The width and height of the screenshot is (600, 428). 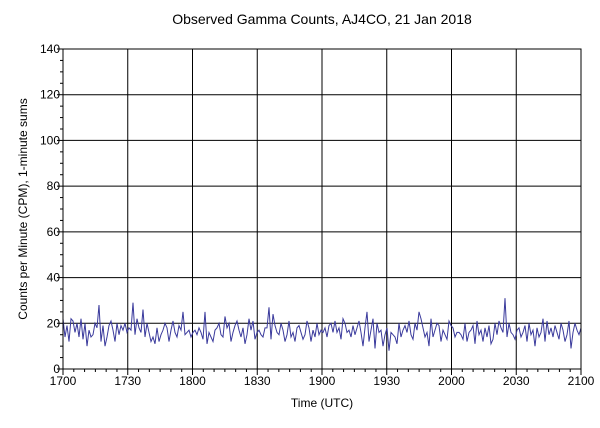 I want to click on x-axis: 1700 1730 1800 1830 1900 1930 2000 2030 2100, so click(x=322, y=378).